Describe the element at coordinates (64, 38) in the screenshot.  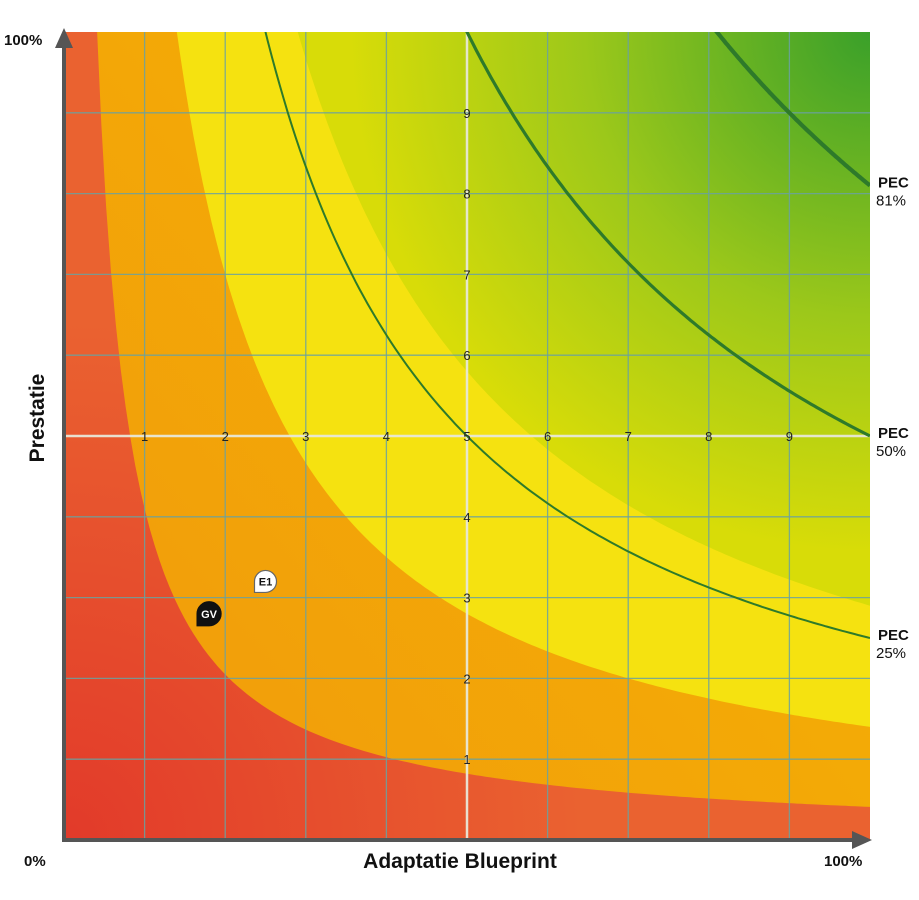
I see `y-axis-arrow` at that location.